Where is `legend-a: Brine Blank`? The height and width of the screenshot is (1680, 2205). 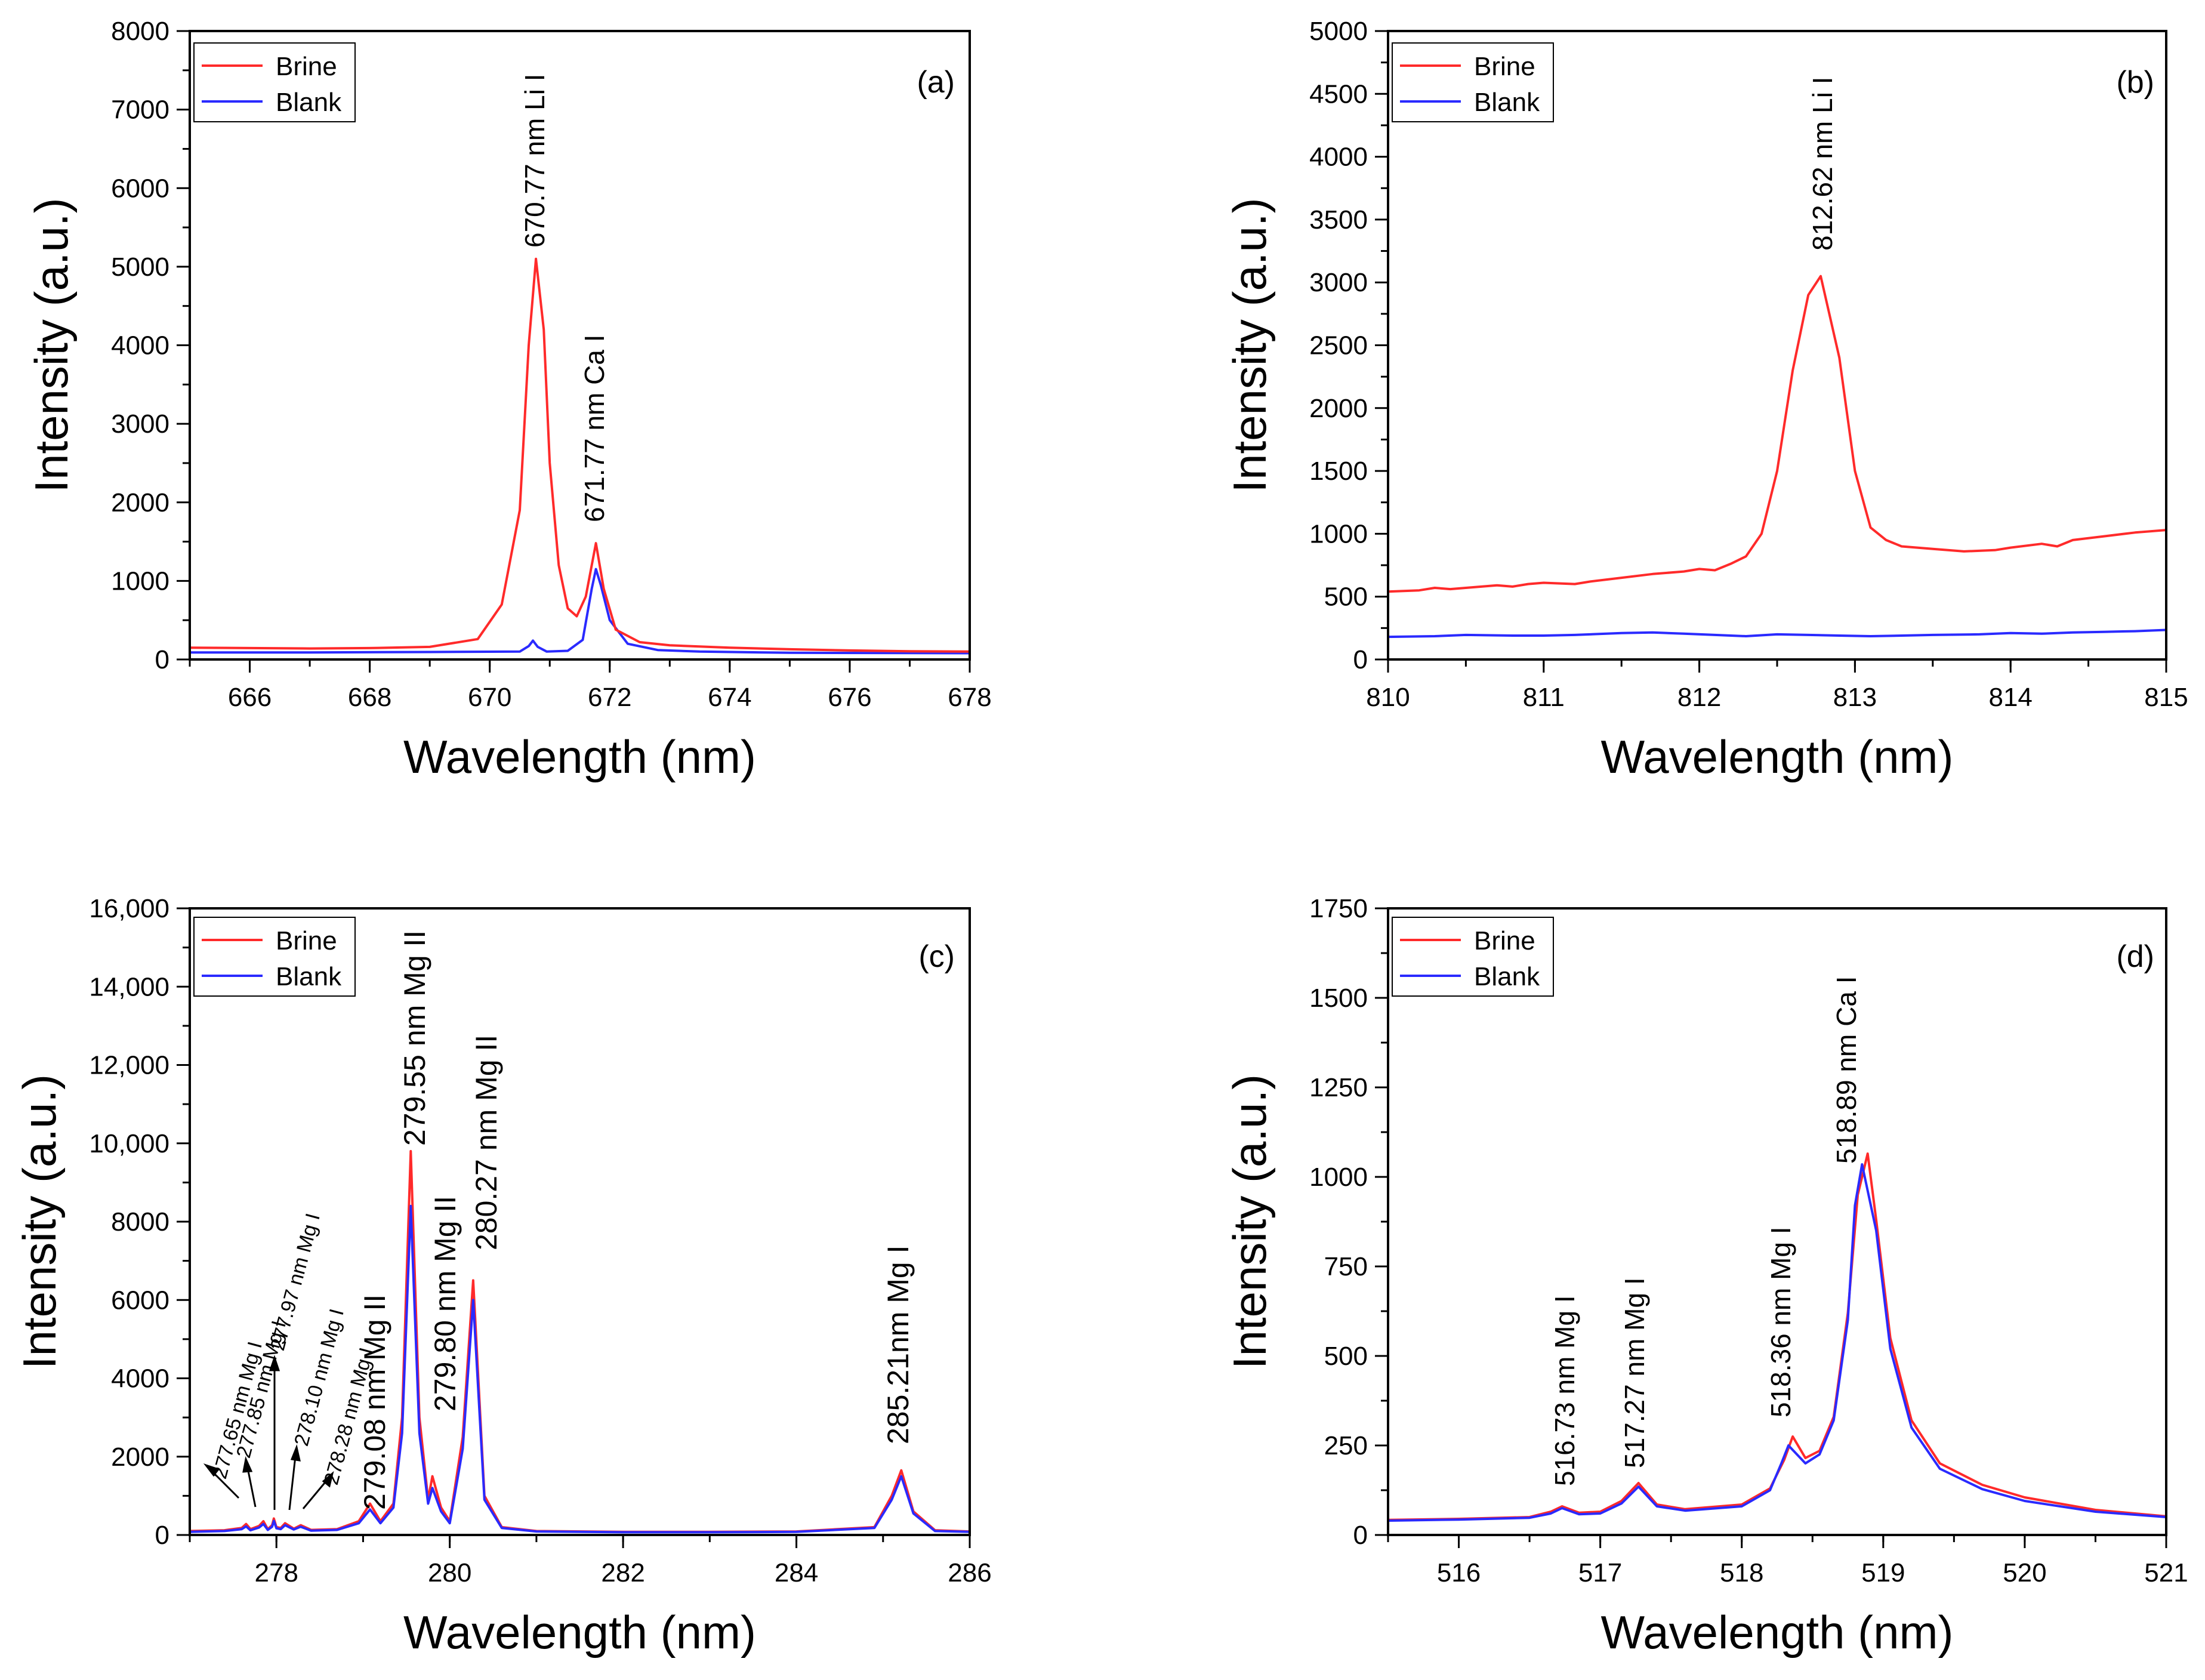
legend-a: Brine Blank is located at coordinates (274, 82).